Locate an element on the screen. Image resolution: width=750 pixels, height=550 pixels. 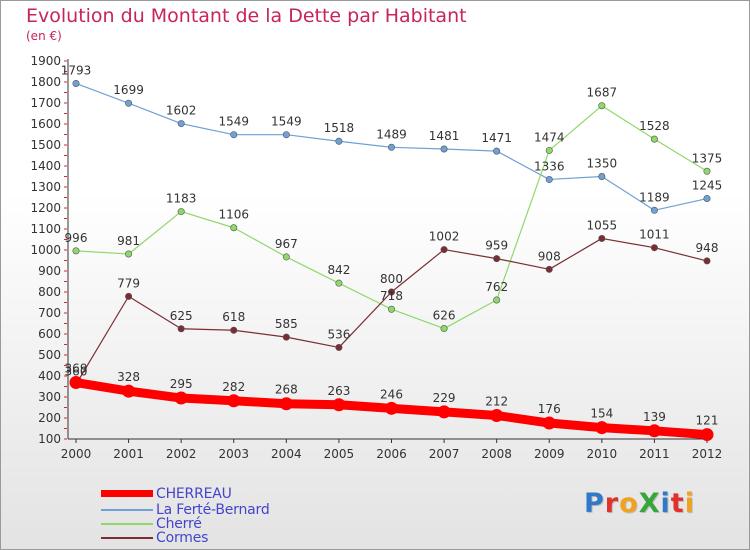
data-label: 536 is located at coordinates (338, 334).